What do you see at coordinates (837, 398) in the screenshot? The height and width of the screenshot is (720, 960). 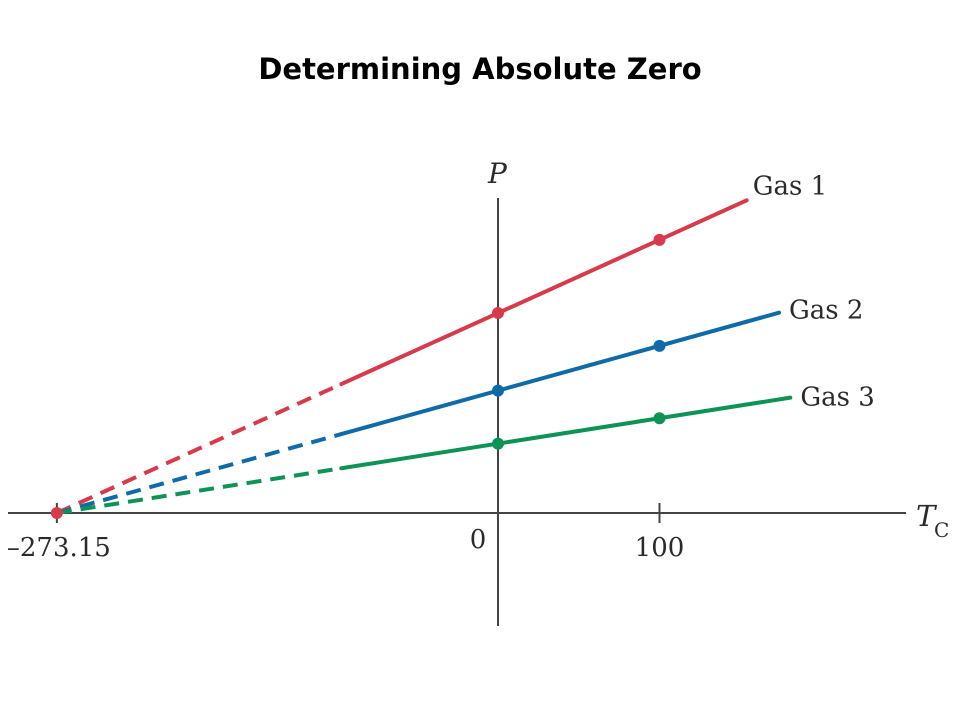 I see `series-label: Gas 3` at bounding box center [837, 398].